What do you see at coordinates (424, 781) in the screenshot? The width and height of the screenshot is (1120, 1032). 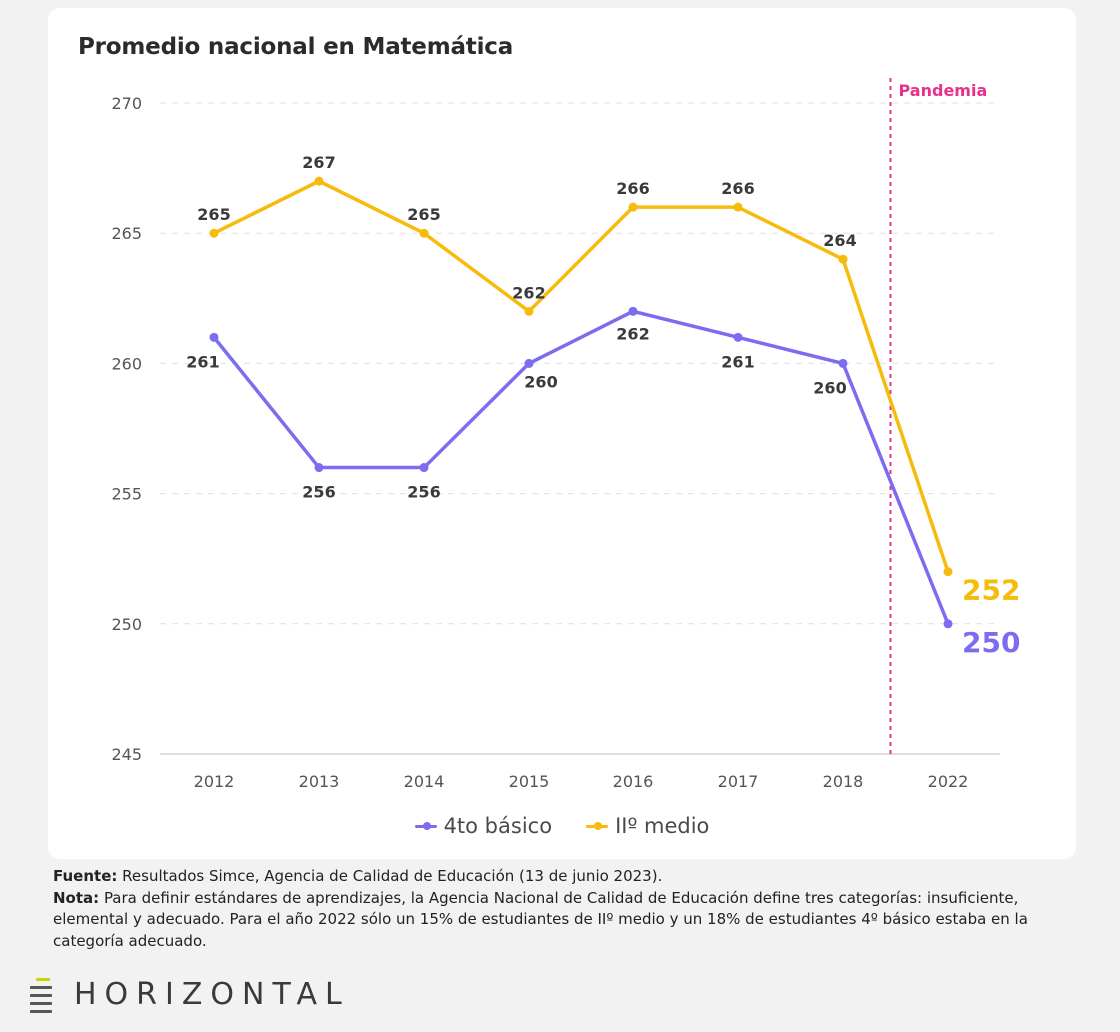 I see `x-tick-label: 2014` at bounding box center [424, 781].